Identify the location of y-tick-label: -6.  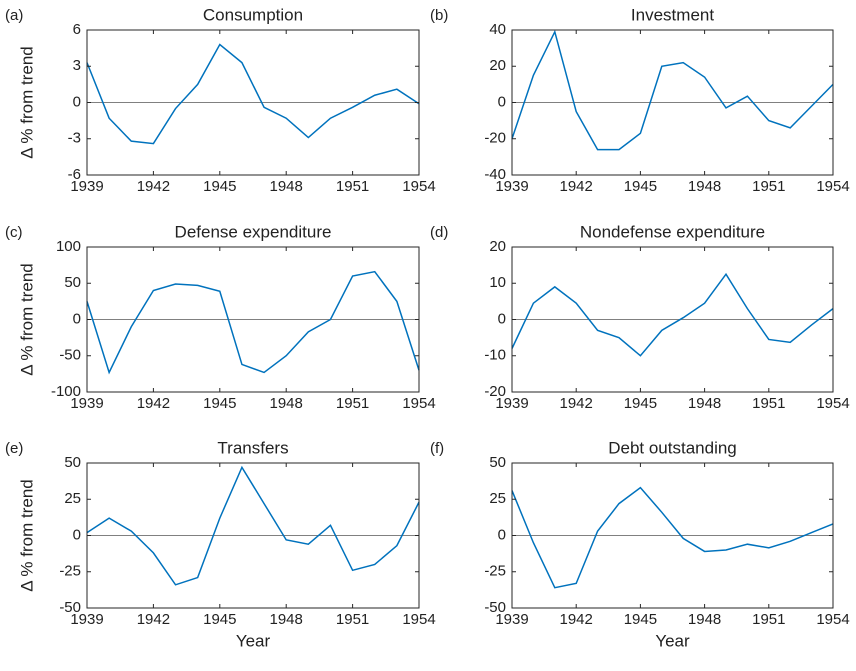
(74, 174).